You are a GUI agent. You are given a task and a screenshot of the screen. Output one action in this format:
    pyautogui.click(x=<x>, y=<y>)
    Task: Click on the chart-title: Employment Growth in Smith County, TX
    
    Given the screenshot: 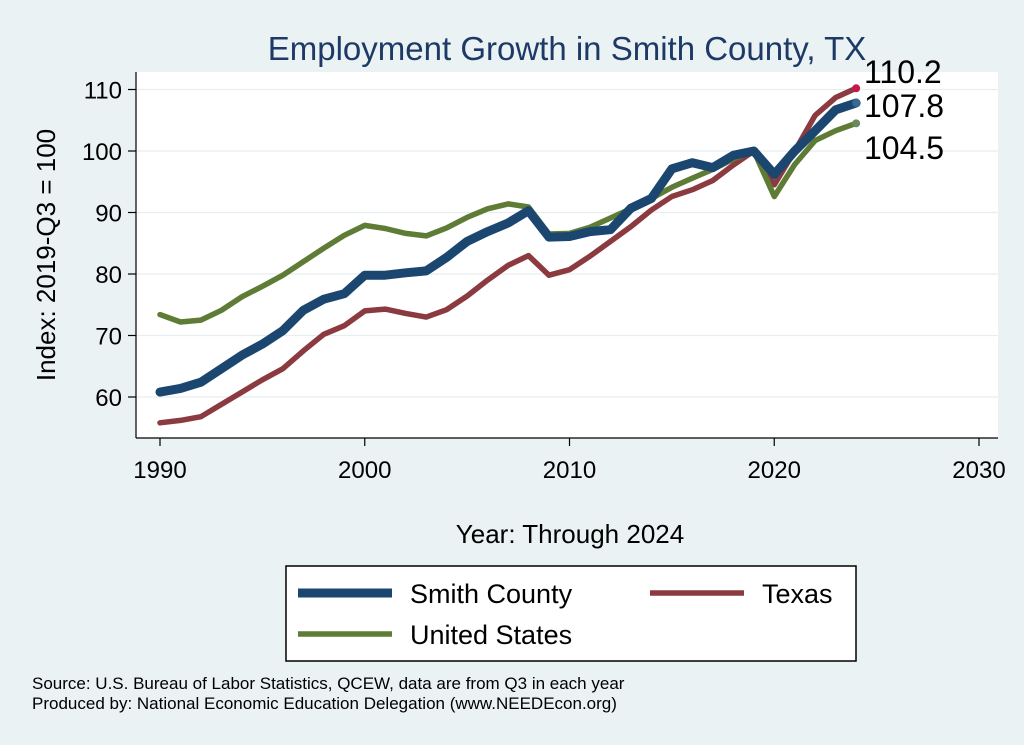 What is the action you would take?
    pyautogui.click(x=567, y=48)
    